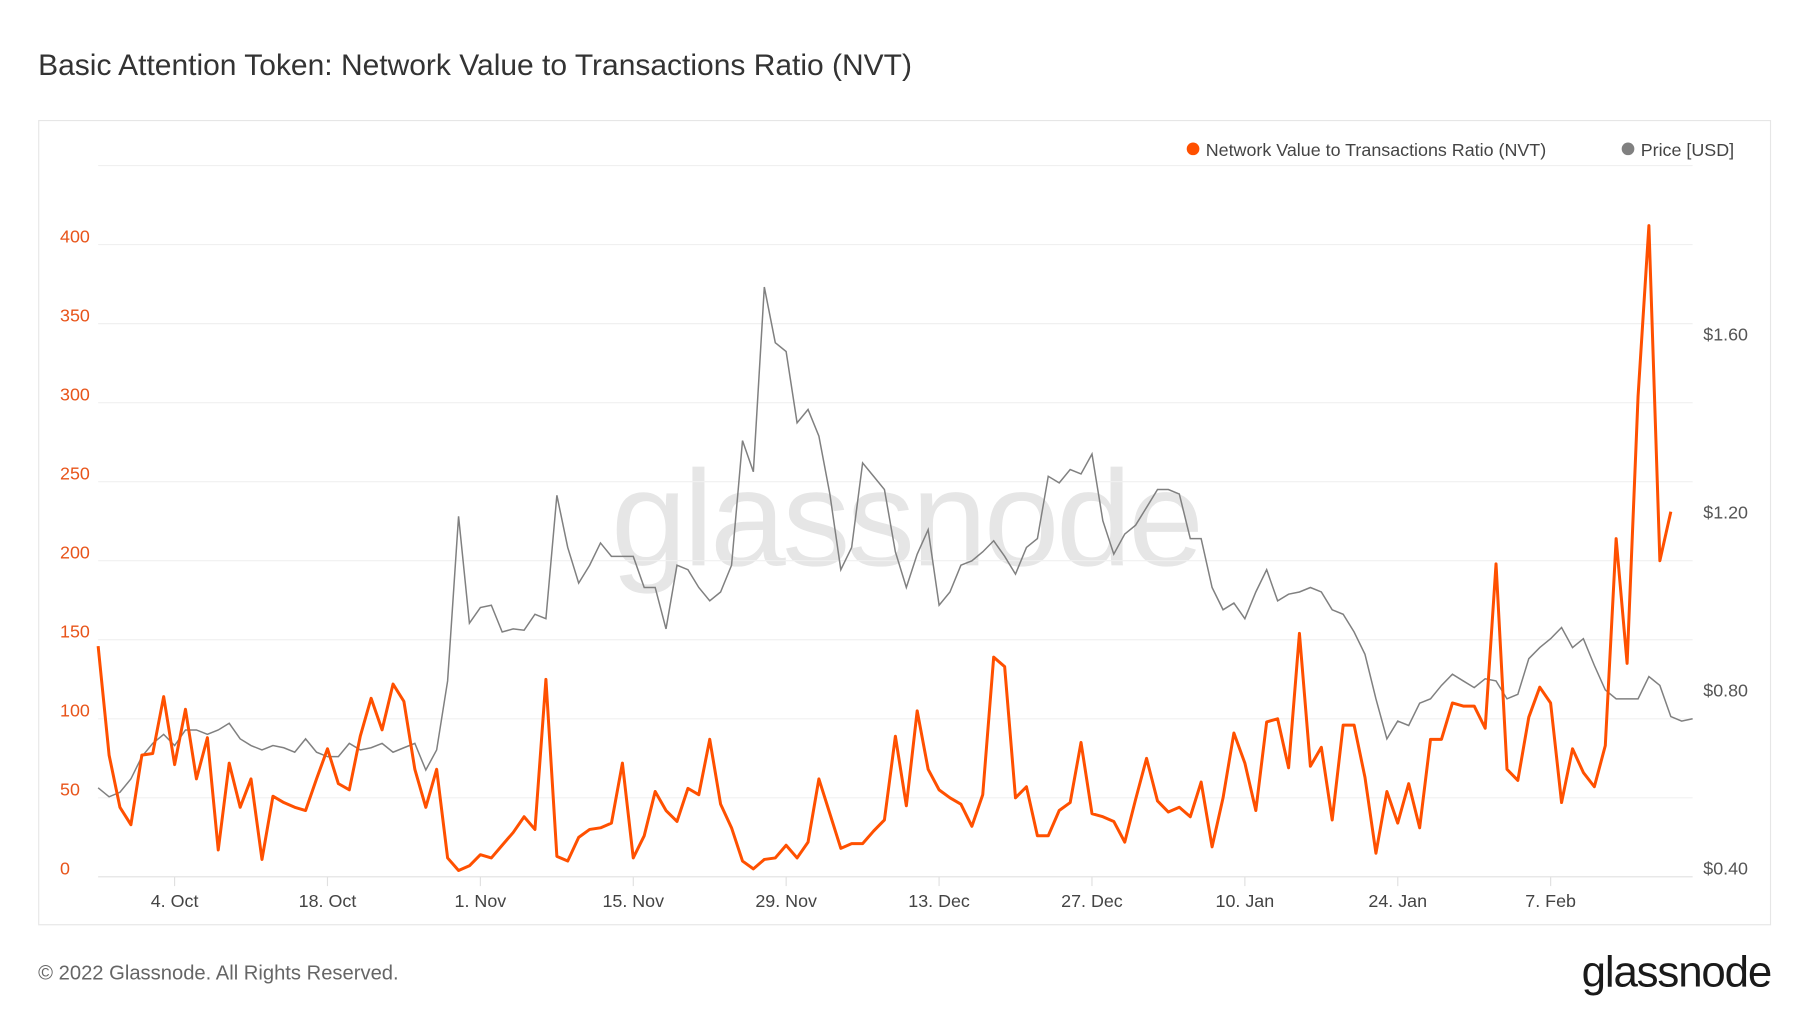  Describe the element at coordinates (65, 869) in the screenshot. I see `y-left-tick-label: 0` at that location.